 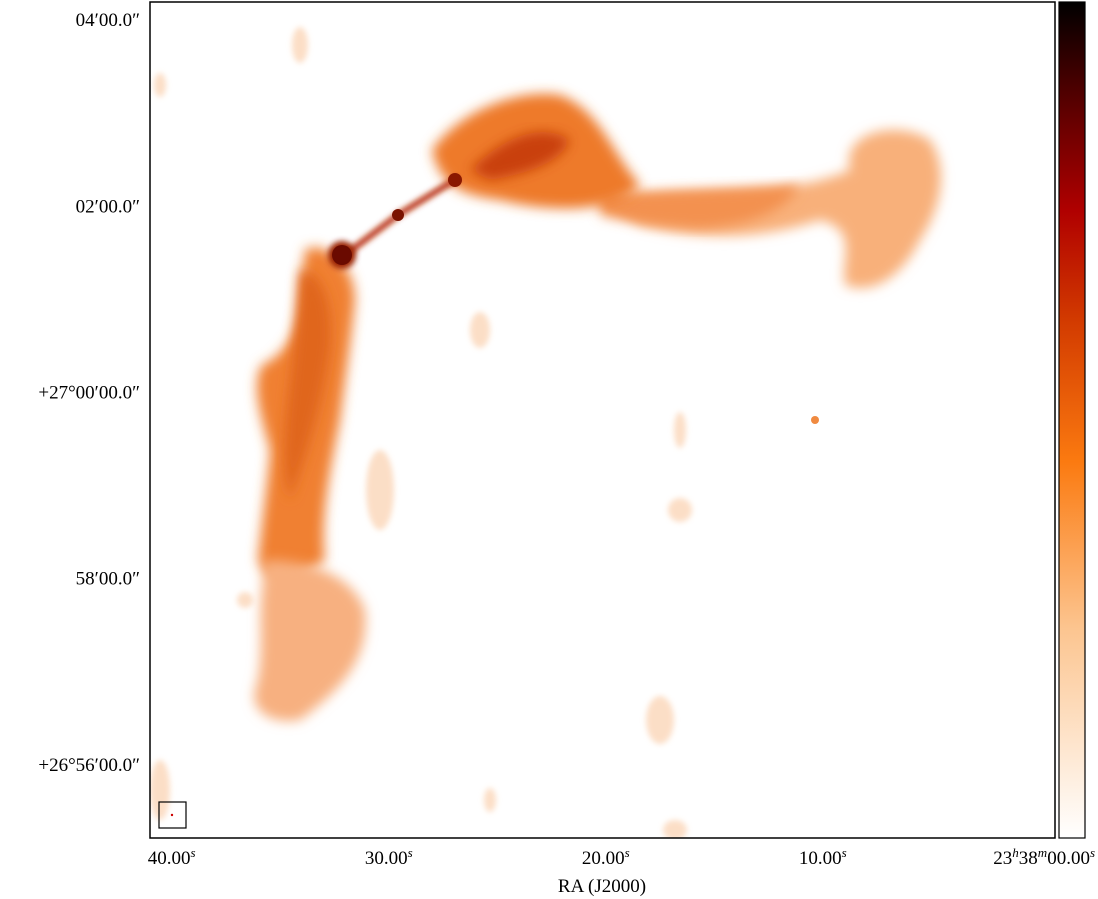 I want to click on tick-number: 30.00, so click(x=386, y=858).